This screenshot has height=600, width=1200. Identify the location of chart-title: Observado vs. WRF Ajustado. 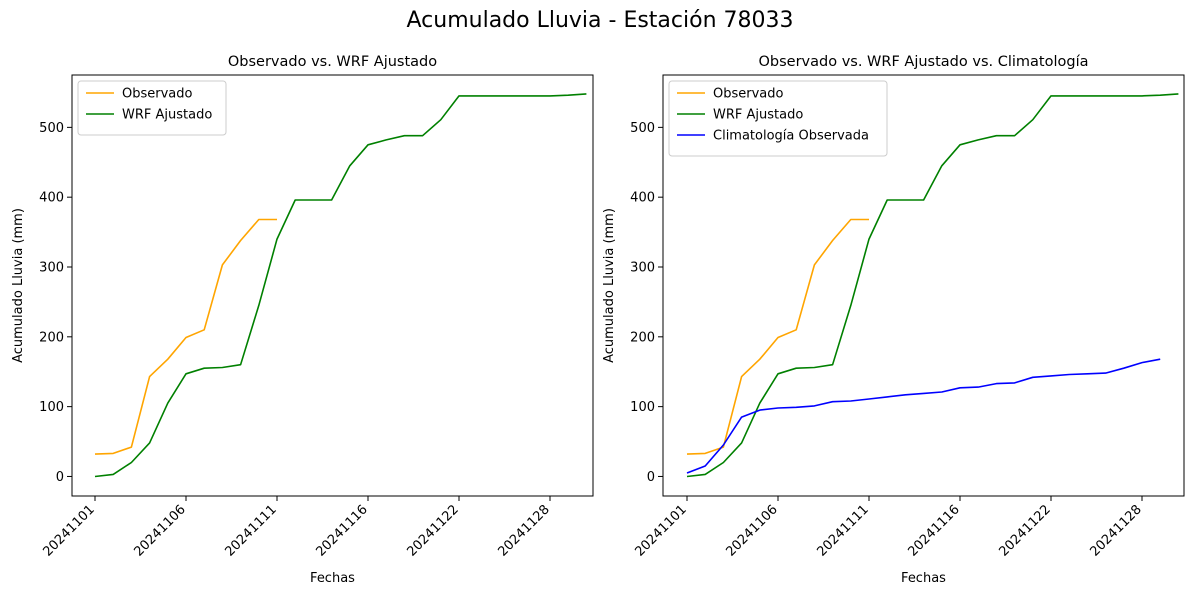
(332, 62).